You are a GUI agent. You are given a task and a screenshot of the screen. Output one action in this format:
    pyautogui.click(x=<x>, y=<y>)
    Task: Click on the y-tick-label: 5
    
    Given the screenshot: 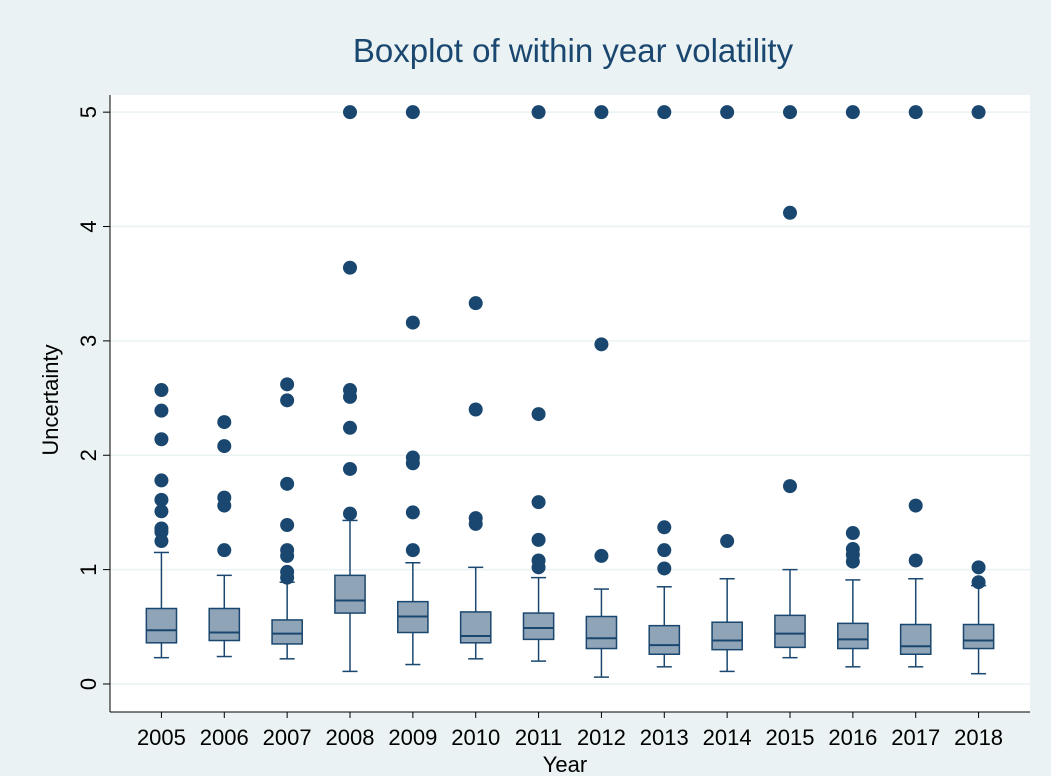 What is the action you would take?
    pyautogui.click(x=88, y=112)
    